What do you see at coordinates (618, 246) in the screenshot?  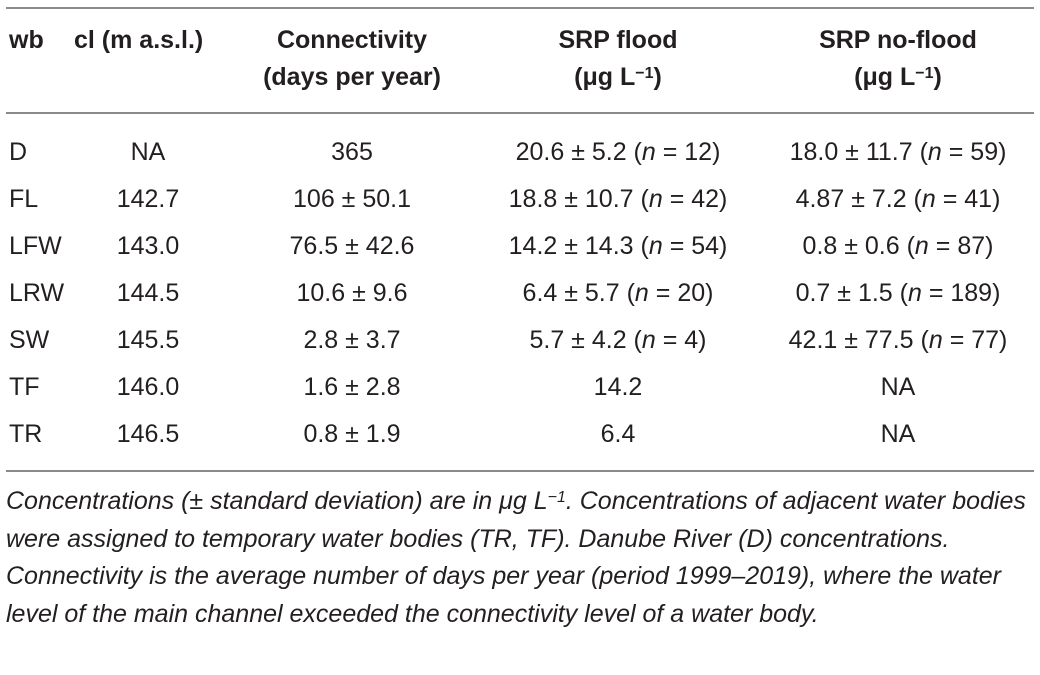 I see `cell-srp-flood: 14.2 ± 14.3 (n = 54)` at bounding box center [618, 246].